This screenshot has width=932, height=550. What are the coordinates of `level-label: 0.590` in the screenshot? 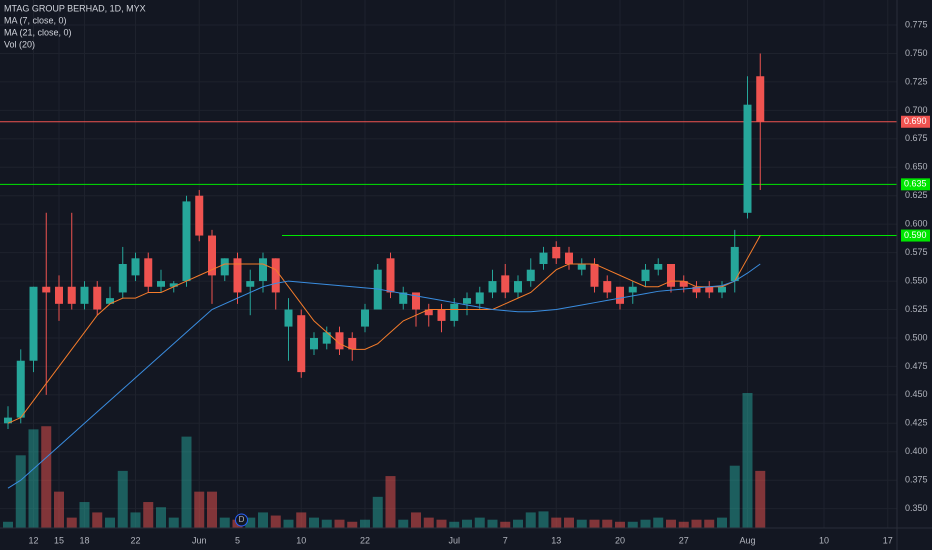 It's located at (915, 235).